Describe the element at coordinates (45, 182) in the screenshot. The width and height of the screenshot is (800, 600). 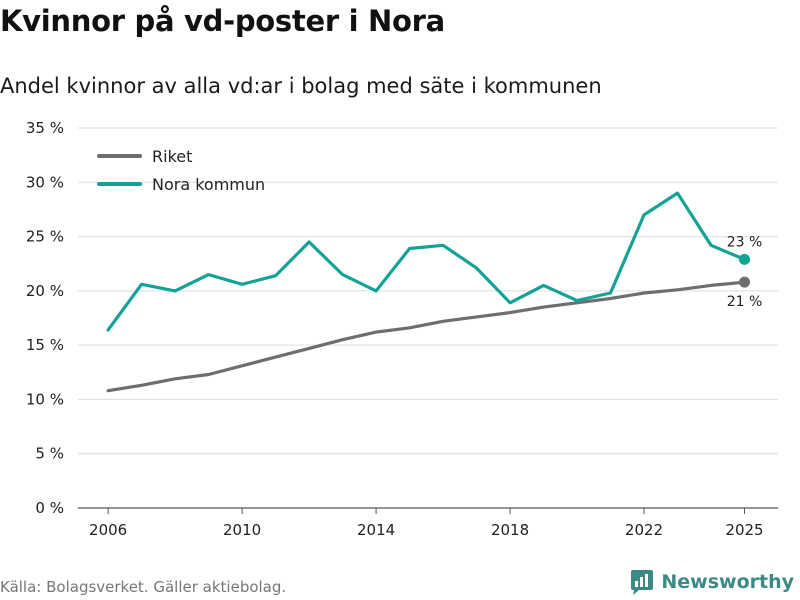
I see `y-tick-label: 30 %` at that location.